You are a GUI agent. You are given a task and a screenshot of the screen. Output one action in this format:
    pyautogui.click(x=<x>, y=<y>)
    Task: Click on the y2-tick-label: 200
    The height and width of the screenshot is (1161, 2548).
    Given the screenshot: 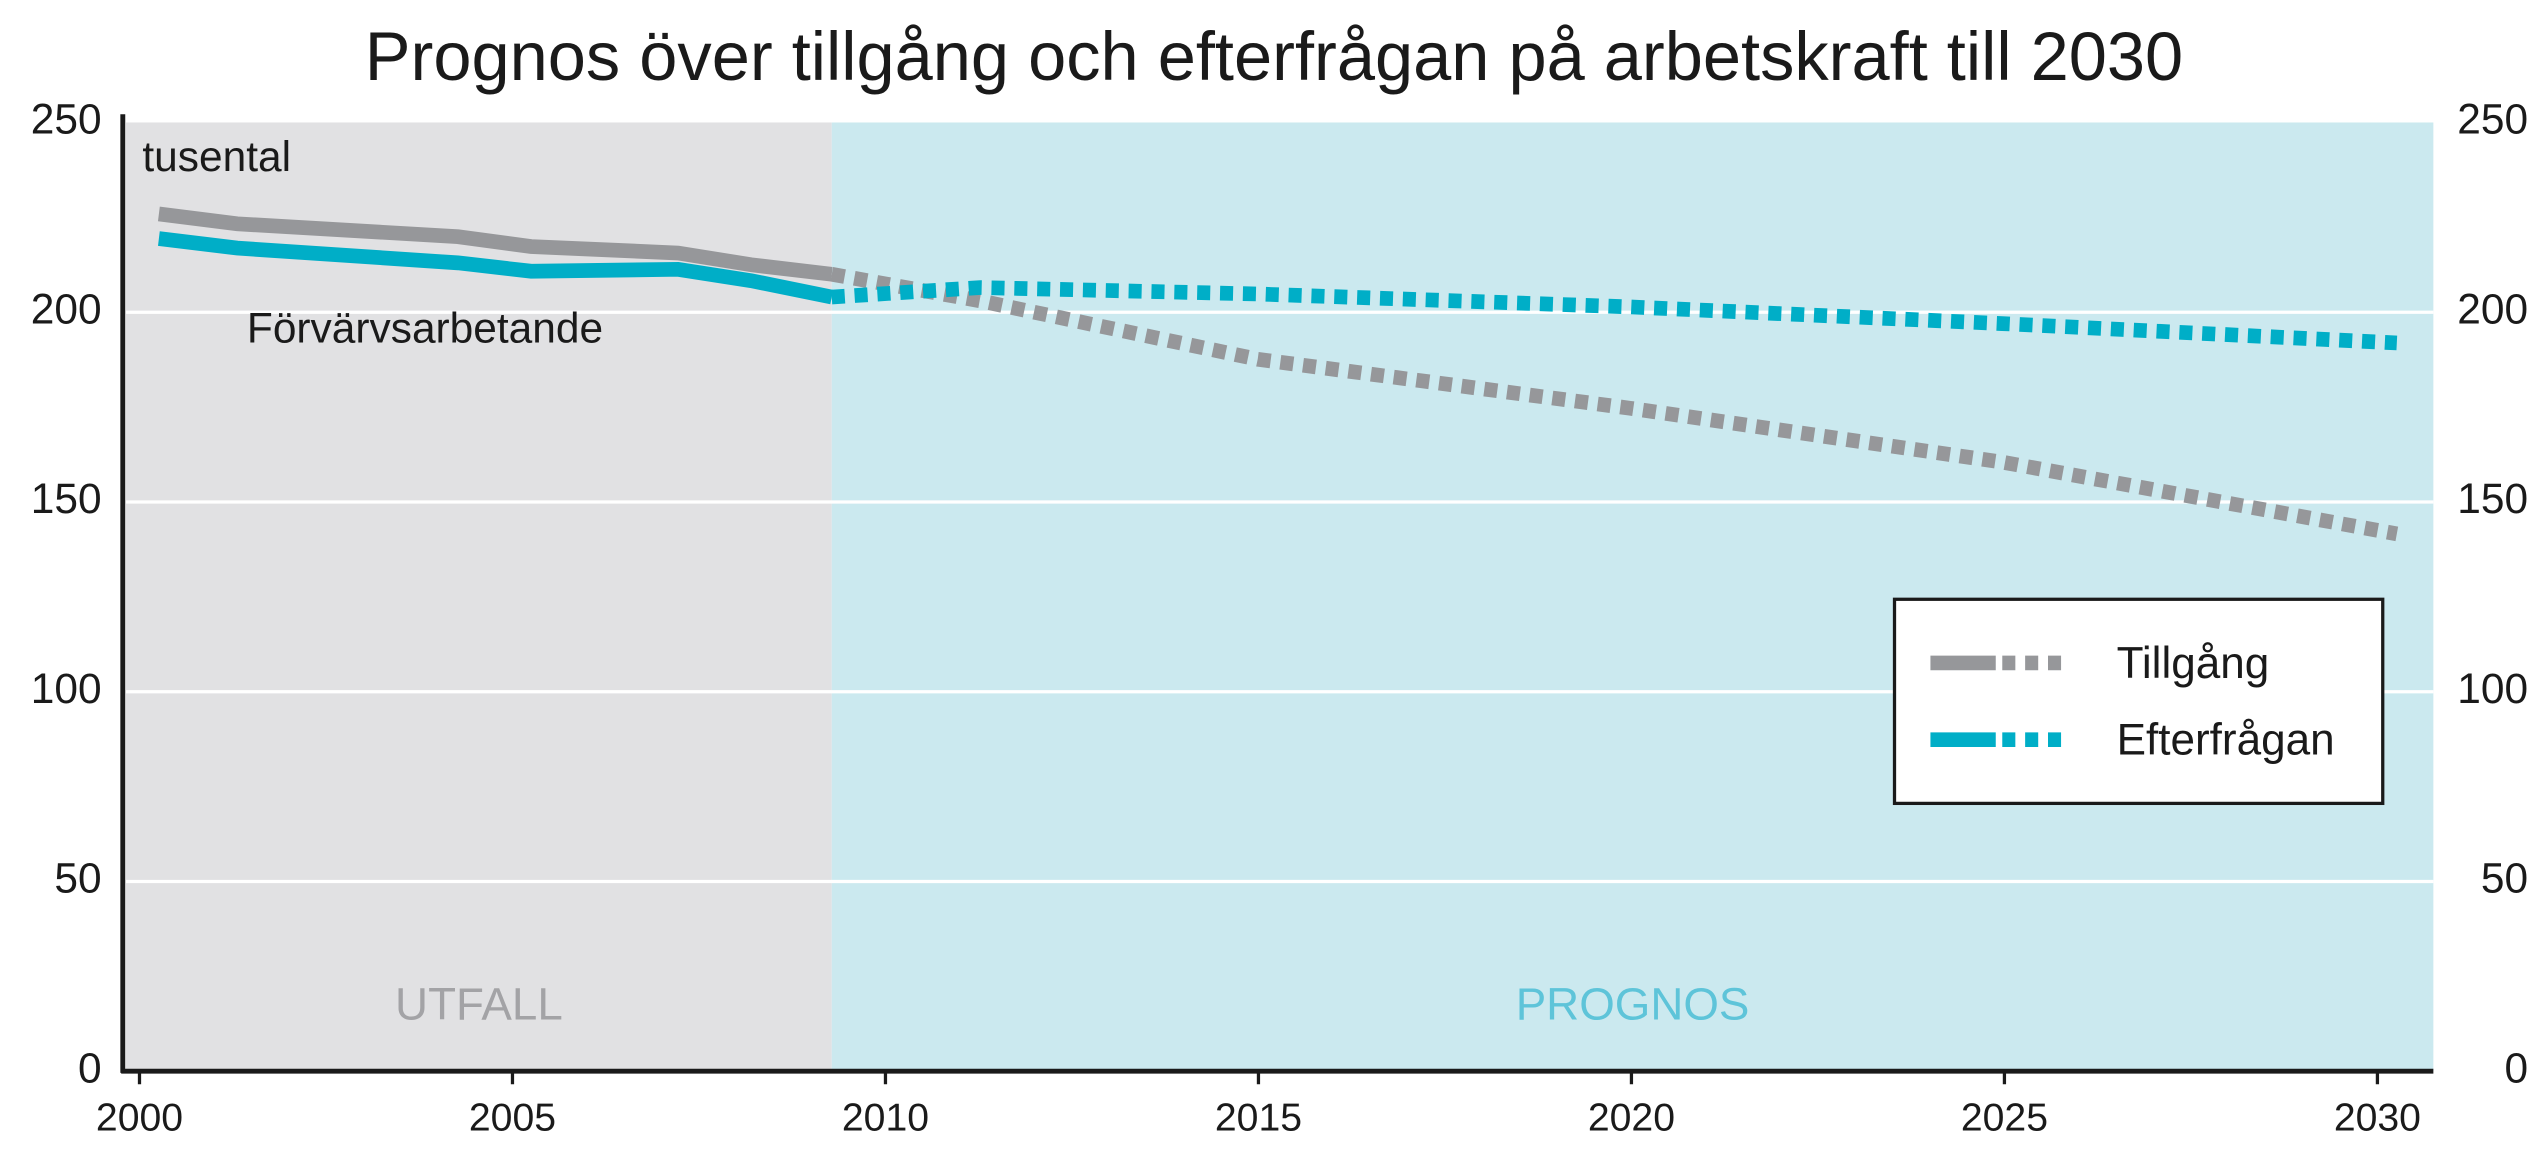 What is the action you would take?
    pyautogui.click(x=2492, y=308)
    